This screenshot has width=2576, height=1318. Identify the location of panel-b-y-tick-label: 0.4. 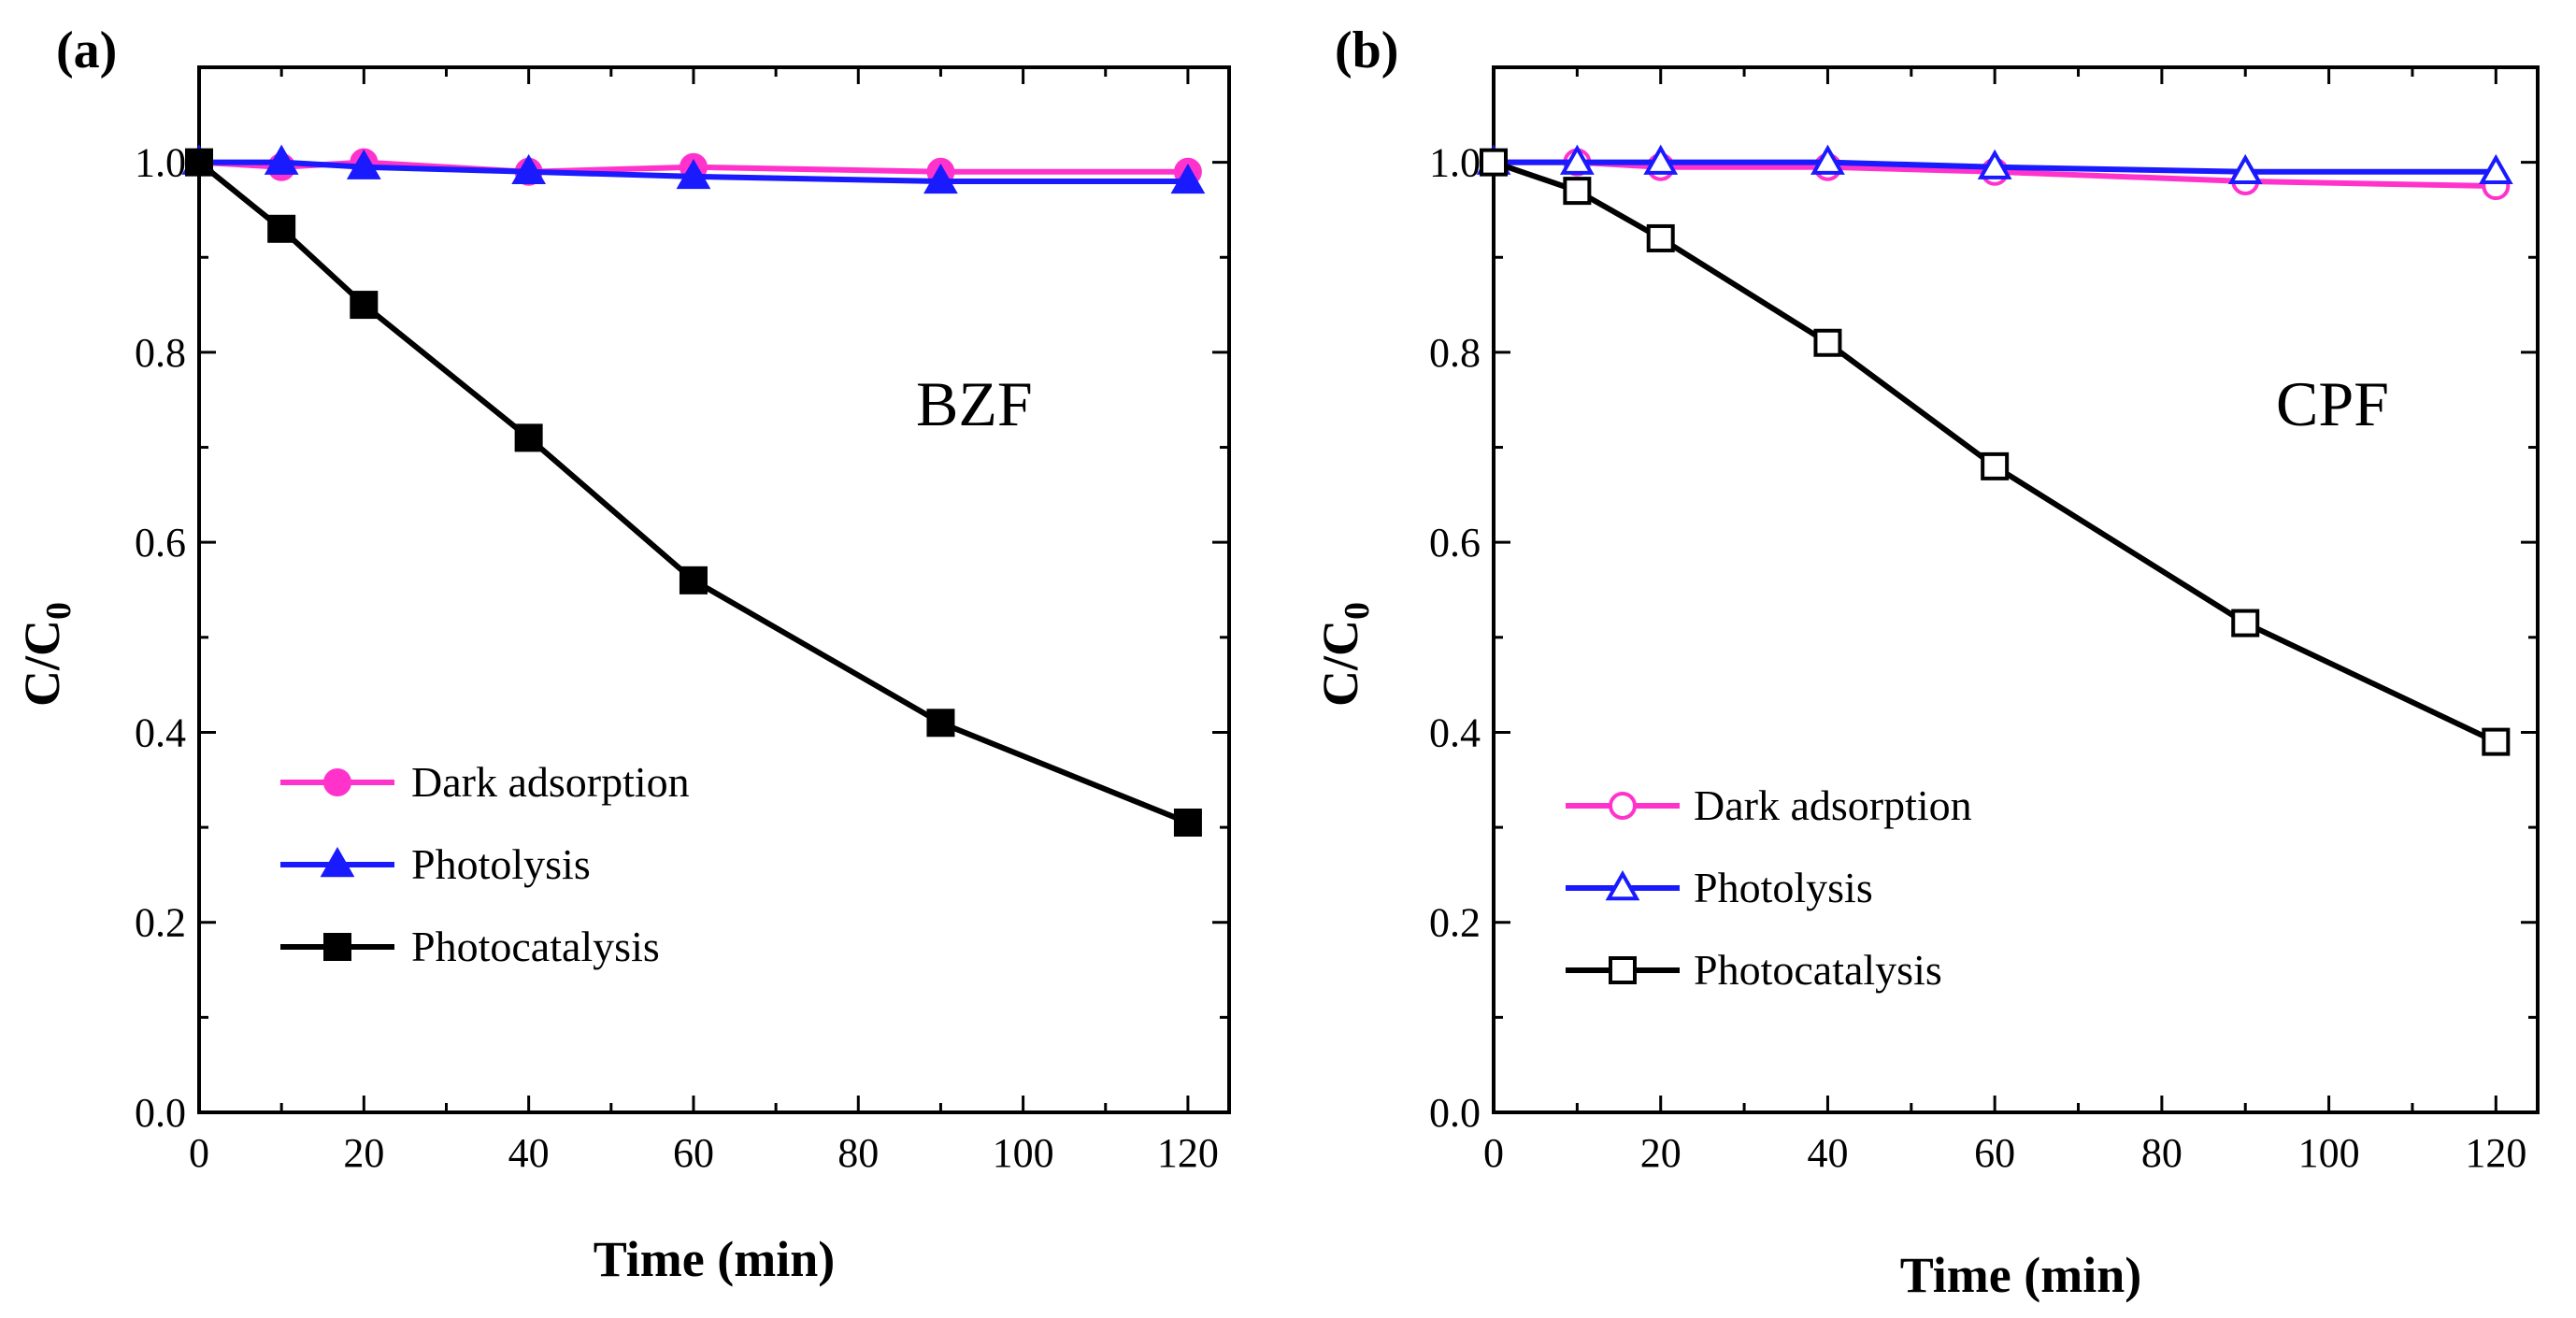
(1455, 732).